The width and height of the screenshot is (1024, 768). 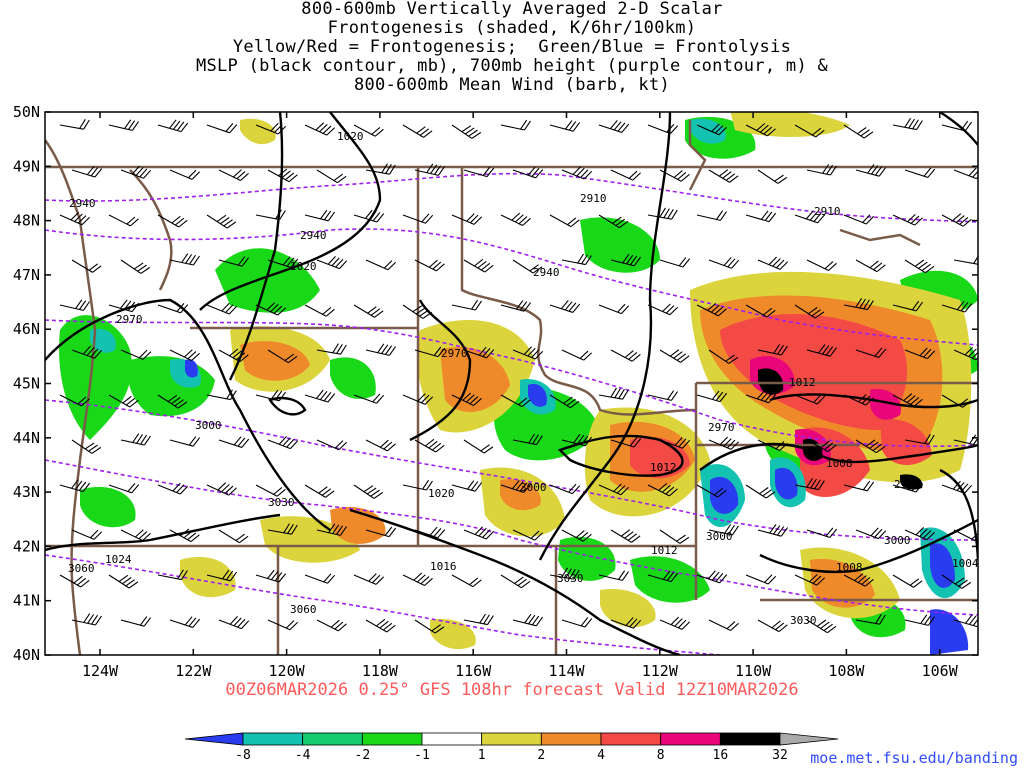 I want to click on latitude-label: 50N, so click(x=26, y=112).